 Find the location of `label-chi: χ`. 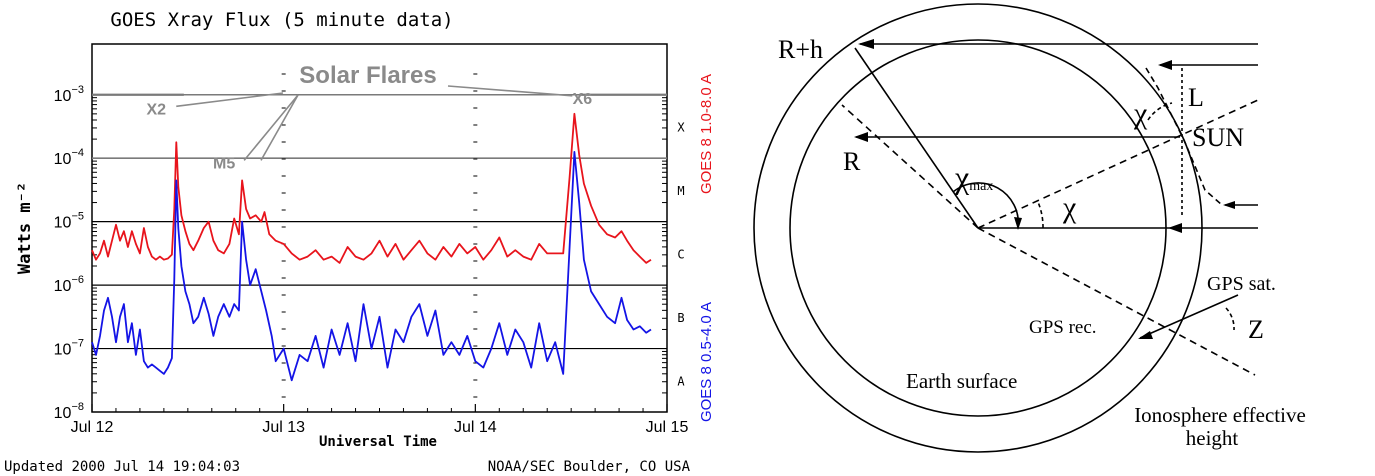

label-chi: χ is located at coordinates (1069, 207).